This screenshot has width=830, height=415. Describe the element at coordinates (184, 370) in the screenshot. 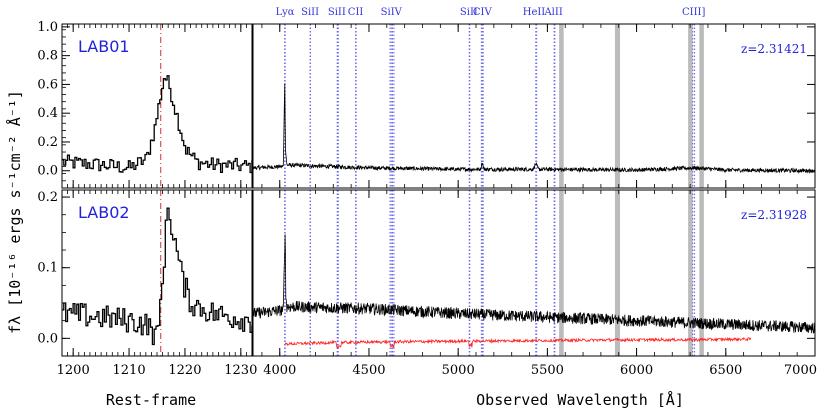

I see `rest-x-tick-label-2: 1220` at that location.